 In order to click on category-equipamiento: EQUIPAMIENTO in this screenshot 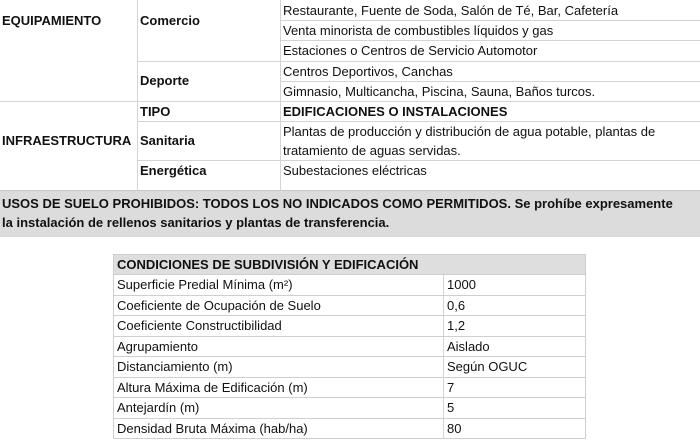, I will do `click(52, 20)`.